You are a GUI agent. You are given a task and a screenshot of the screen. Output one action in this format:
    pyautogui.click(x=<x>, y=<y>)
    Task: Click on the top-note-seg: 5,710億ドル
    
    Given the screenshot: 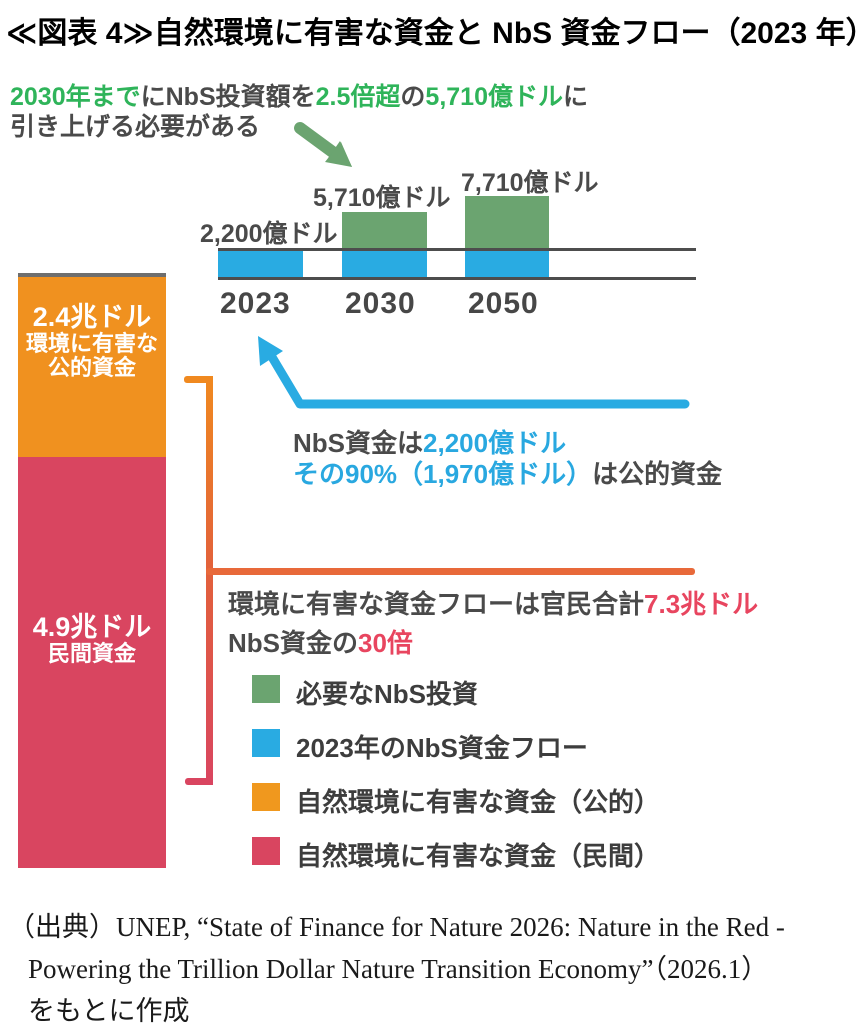 What is the action you would take?
    pyautogui.click(x=494, y=97)
    